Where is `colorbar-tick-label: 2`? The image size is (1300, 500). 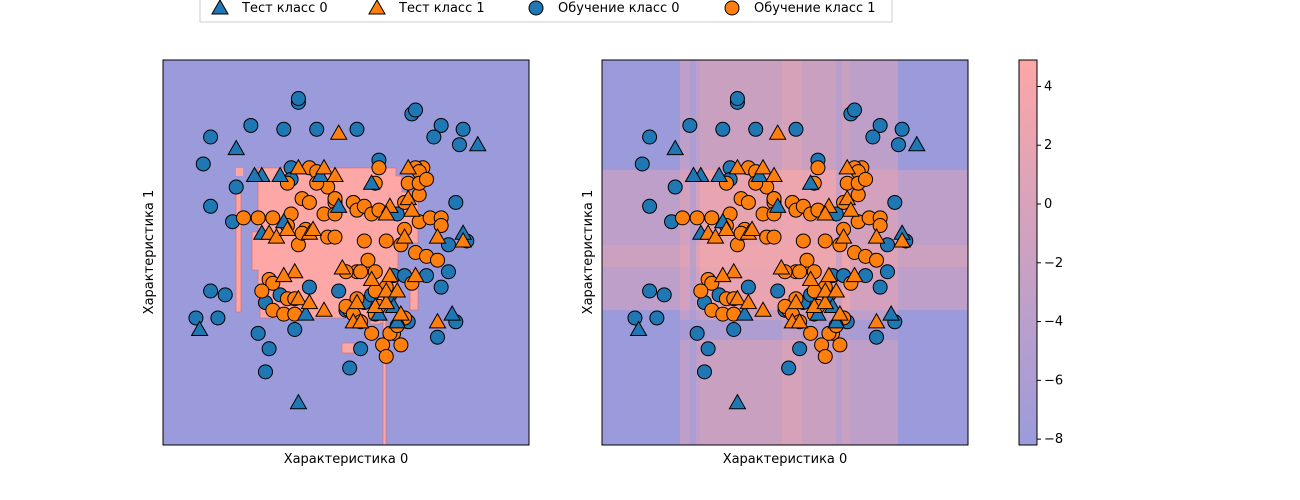 colorbar-tick-label: 2 is located at coordinates (1048, 145).